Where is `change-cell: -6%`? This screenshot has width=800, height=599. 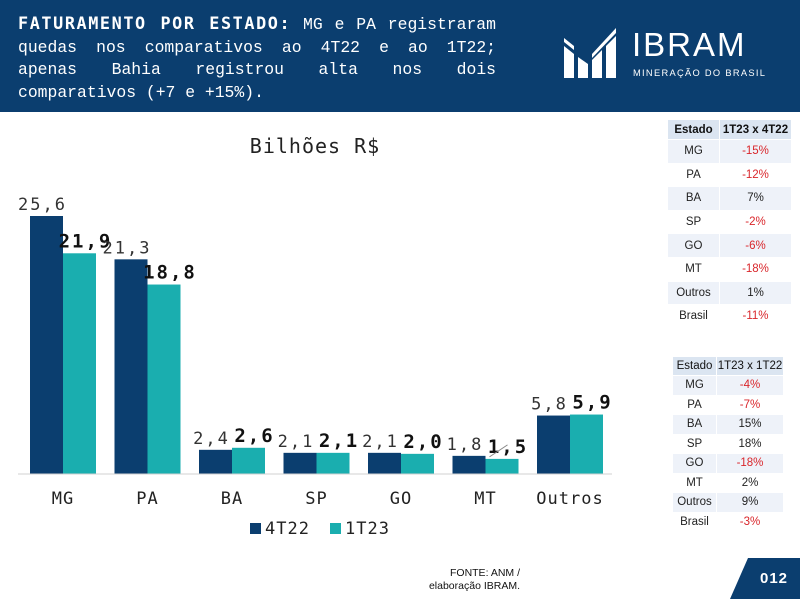 change-cell: -6% is located at coordinates (755, 245).